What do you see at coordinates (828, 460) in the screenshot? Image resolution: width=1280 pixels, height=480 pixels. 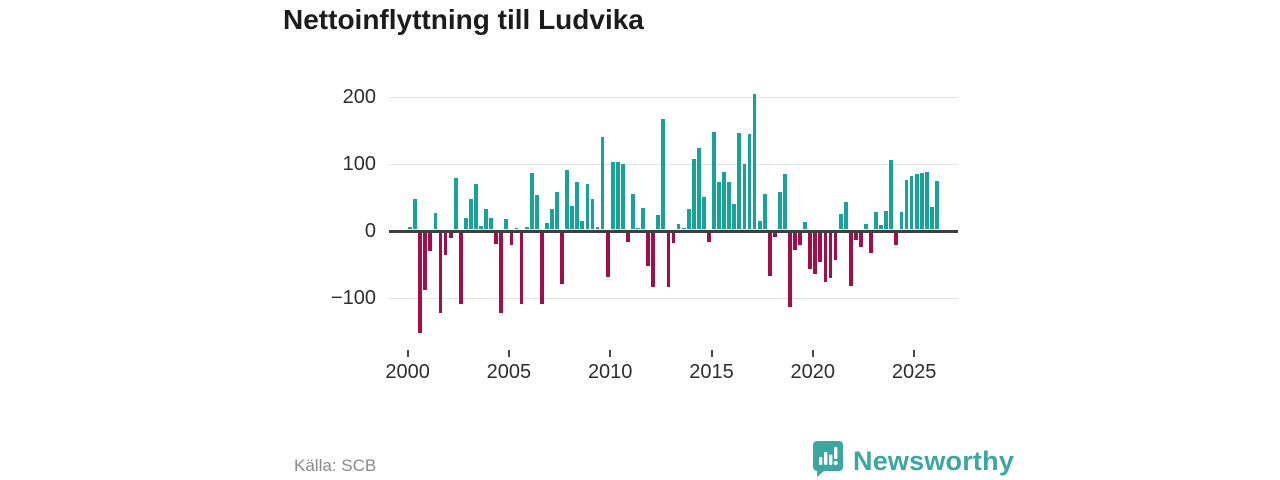 I see `bar-chart-speech-bubble-icon` at bounding box center [828, 460].